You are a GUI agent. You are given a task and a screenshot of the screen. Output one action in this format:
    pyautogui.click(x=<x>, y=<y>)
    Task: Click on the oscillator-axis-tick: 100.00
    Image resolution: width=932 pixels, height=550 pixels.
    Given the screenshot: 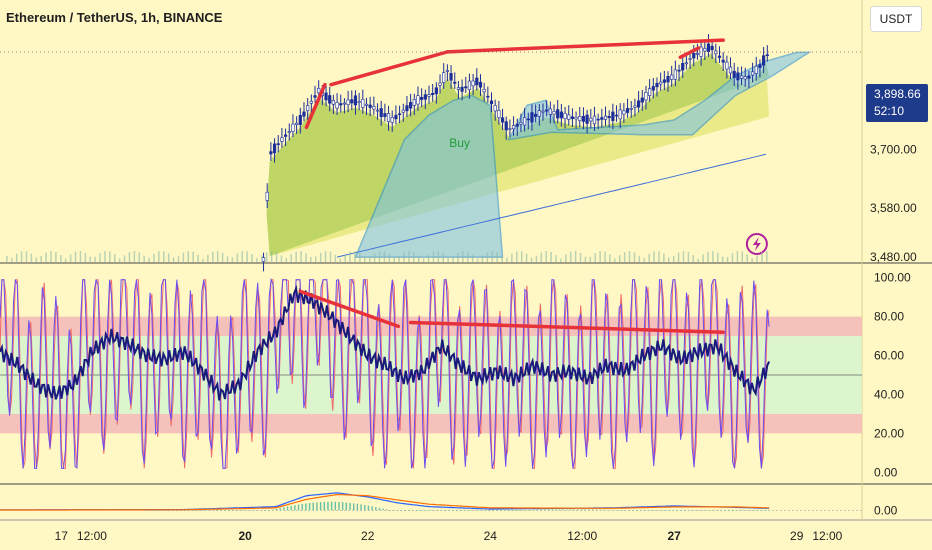 What is the action you would take?
    pyautogui.click(x=892, y=278)
    